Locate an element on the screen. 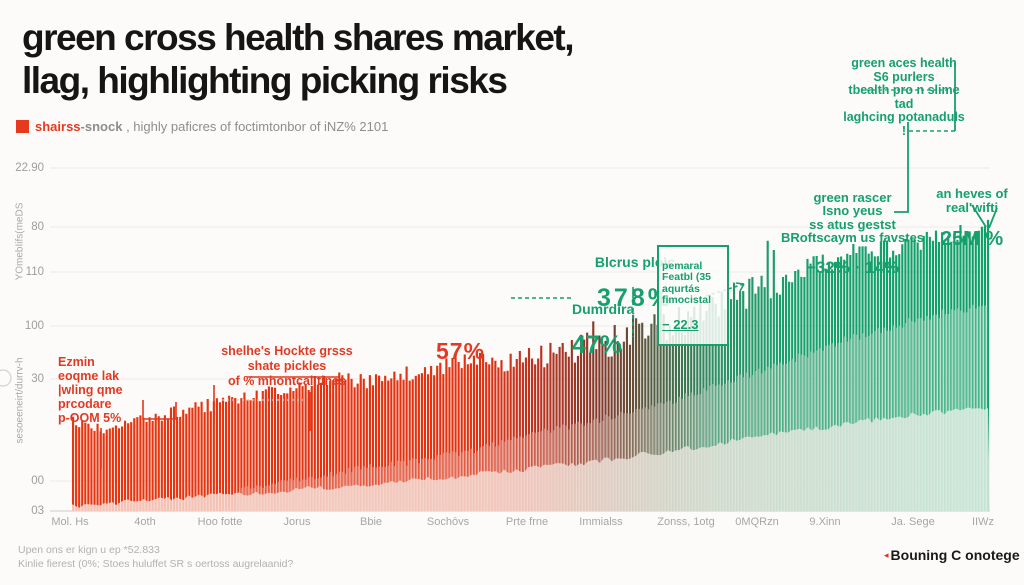  y-tick-label: 110 is located at coordinates (34, 272).